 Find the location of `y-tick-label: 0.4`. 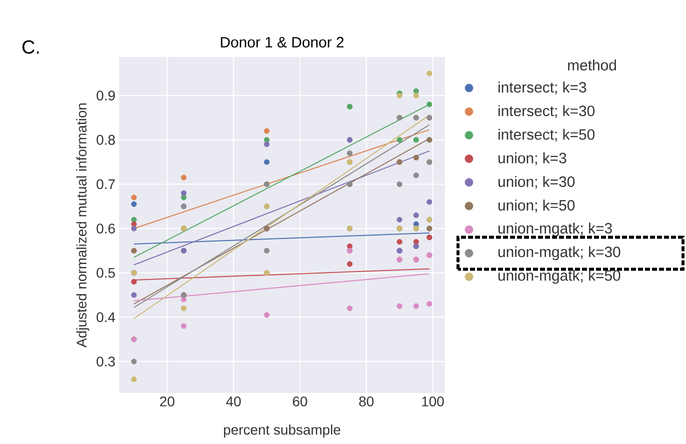

y-tick-label: 0.4 is located at coordinates (106, 317).